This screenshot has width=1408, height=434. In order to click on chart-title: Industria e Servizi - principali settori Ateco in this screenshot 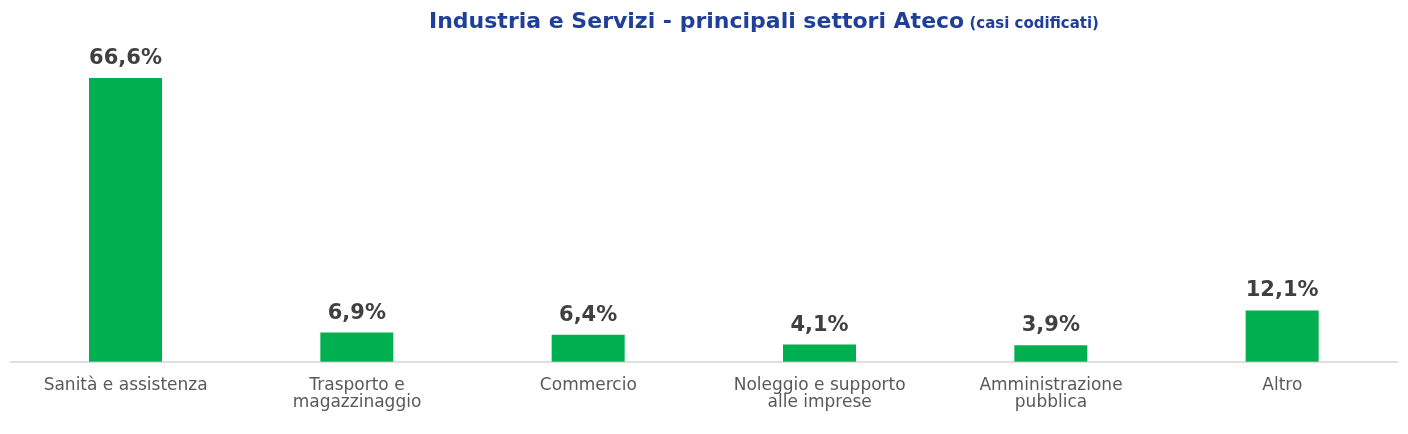, I will do `click(697, 20)`.